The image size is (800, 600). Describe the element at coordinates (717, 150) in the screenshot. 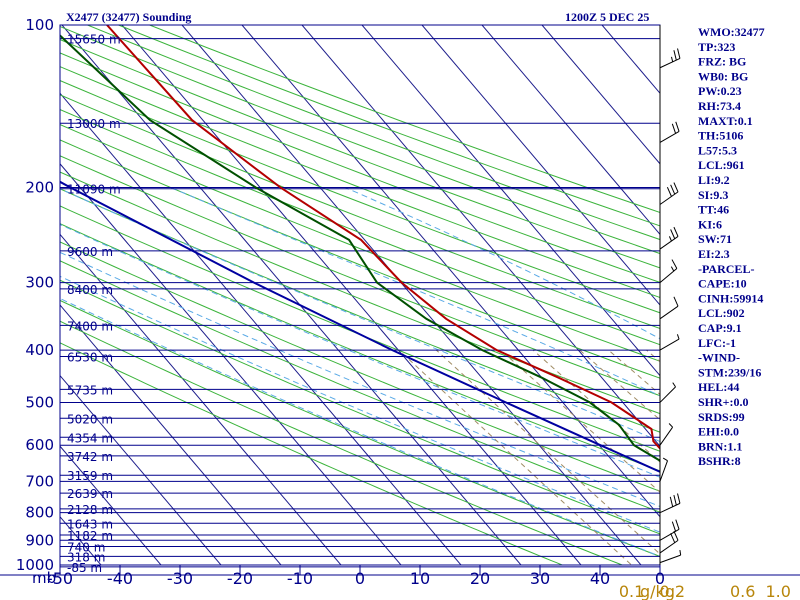

I see `index-row: L57:5.3` at that location.